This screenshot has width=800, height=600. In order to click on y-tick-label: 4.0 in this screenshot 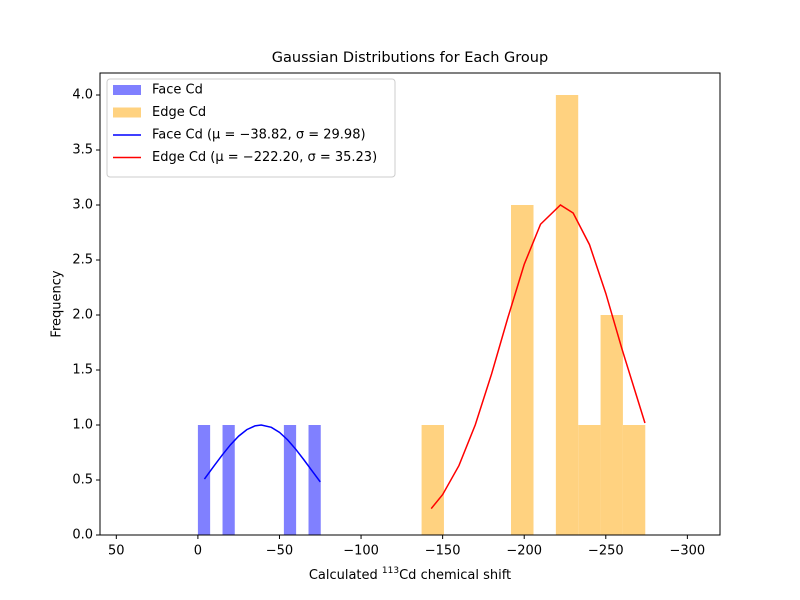, I will do `click(82, 95)`.